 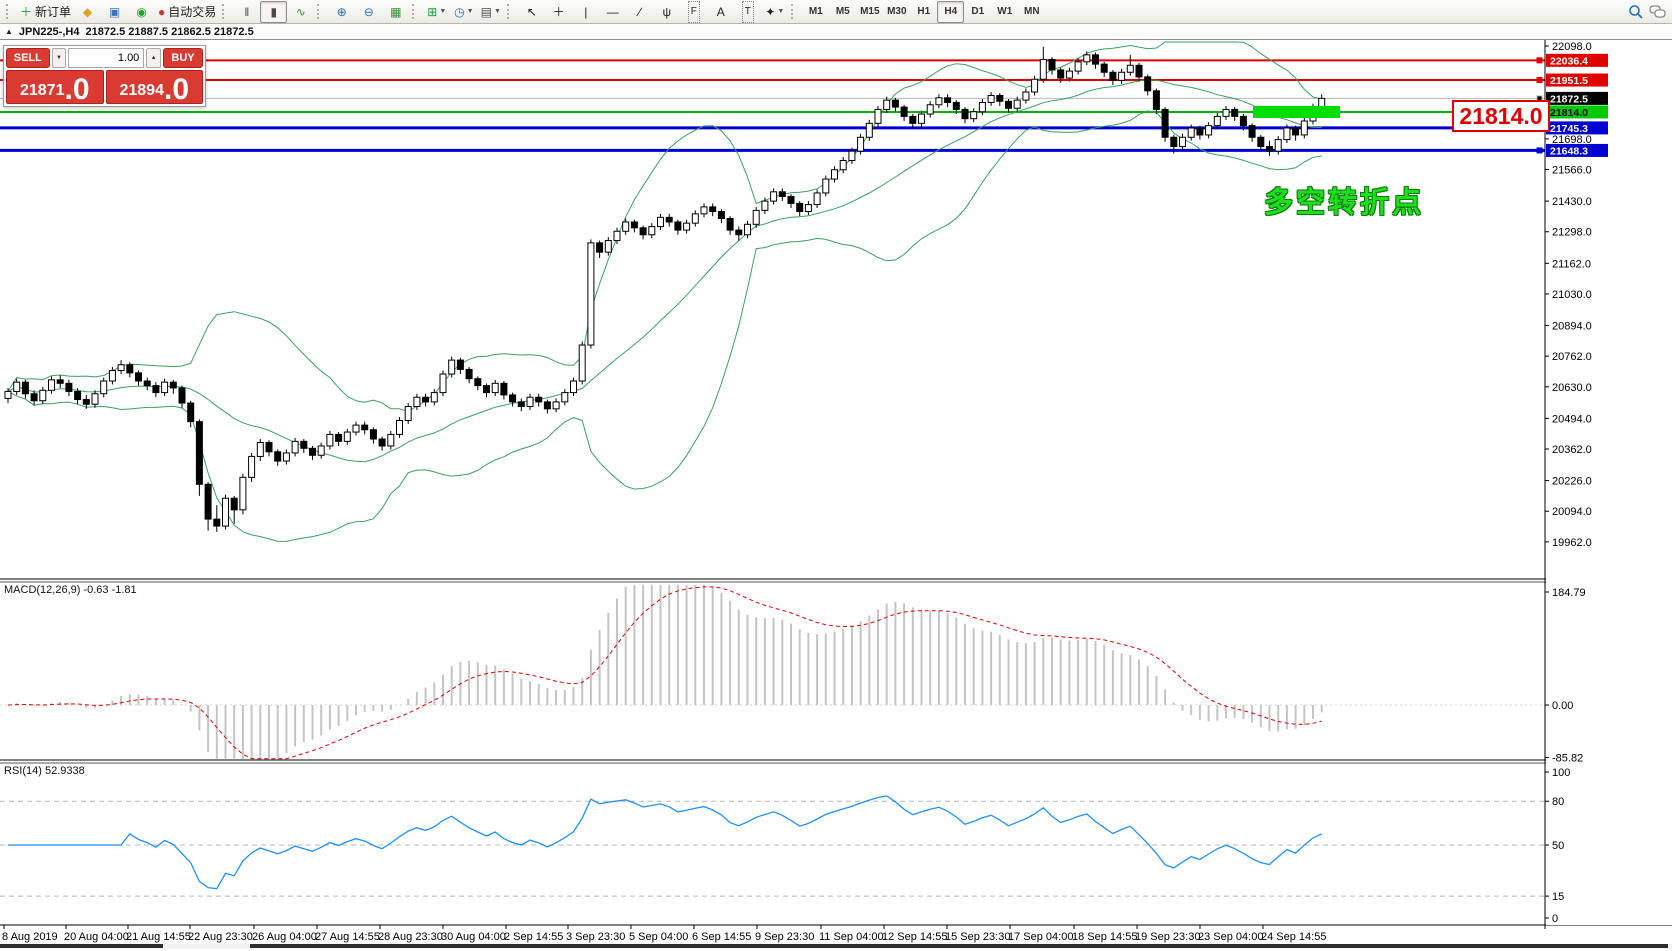 I want to click on sell-price-panel: 21871.0, so click(x=55, y=87).